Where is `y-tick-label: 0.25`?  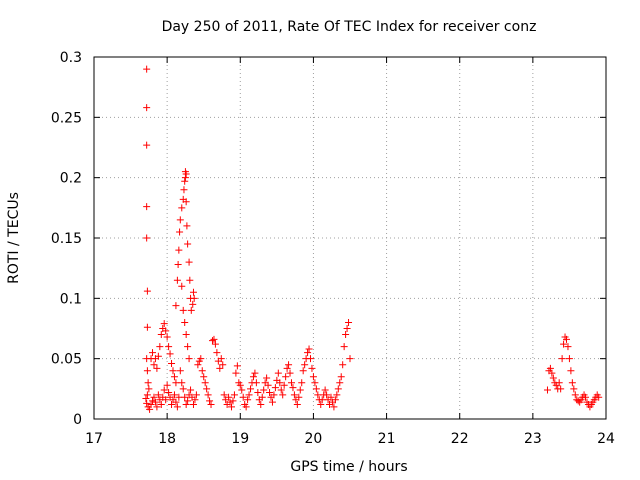
y-tick-label: 0.25 is located at coordinates (66, 118).